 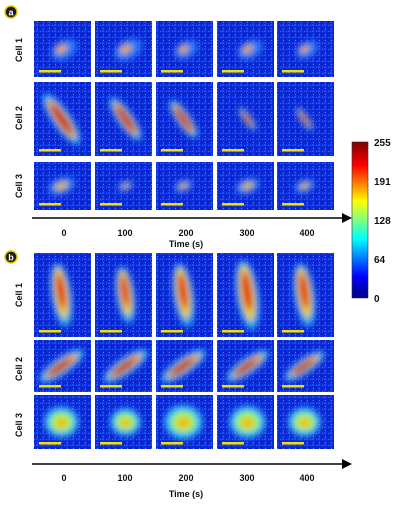 I want to click on panel-a-micrograph-r2-c1, so click(x=62, y=119).